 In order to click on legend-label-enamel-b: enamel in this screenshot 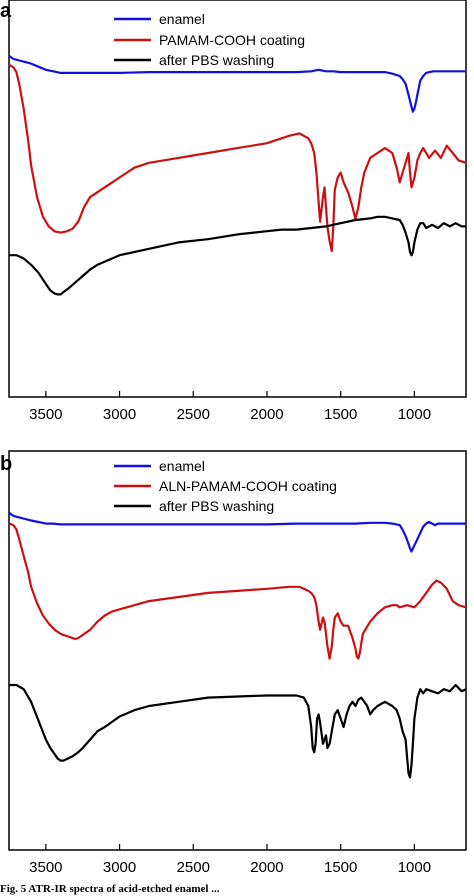, I will do `click(182, 466)`.